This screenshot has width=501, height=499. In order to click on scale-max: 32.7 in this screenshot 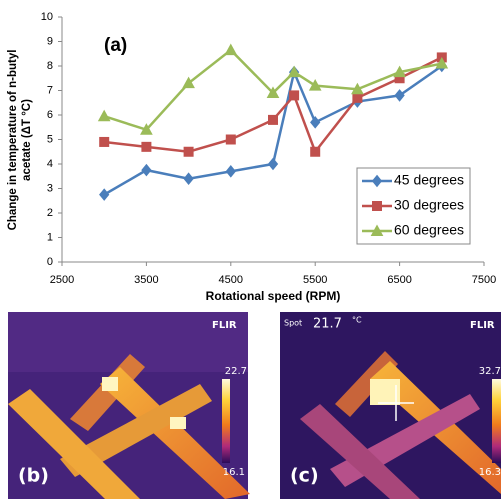, I will do `click(490, 371)`.